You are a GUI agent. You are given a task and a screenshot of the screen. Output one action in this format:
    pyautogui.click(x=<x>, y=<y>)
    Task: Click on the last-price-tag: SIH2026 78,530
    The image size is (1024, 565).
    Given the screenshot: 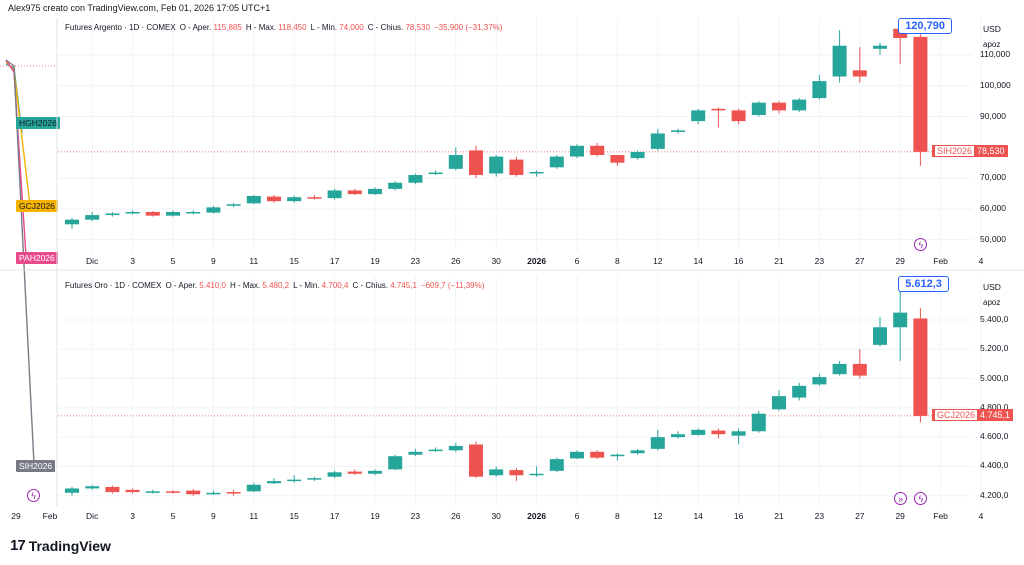 What is the action you would take?
    pyautogui.click(x=970, y=150)
    